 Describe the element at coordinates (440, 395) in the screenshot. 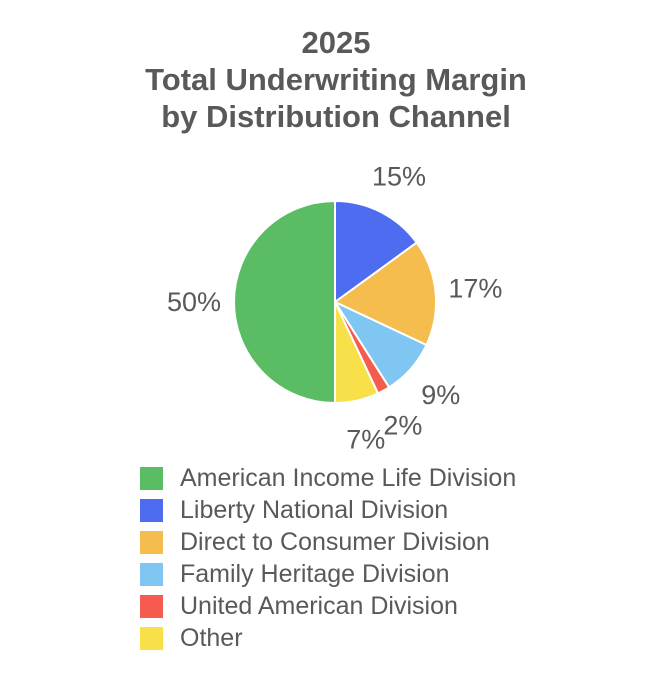

I see `pie-percent-label-family-heritage-division: 9%` at that location.